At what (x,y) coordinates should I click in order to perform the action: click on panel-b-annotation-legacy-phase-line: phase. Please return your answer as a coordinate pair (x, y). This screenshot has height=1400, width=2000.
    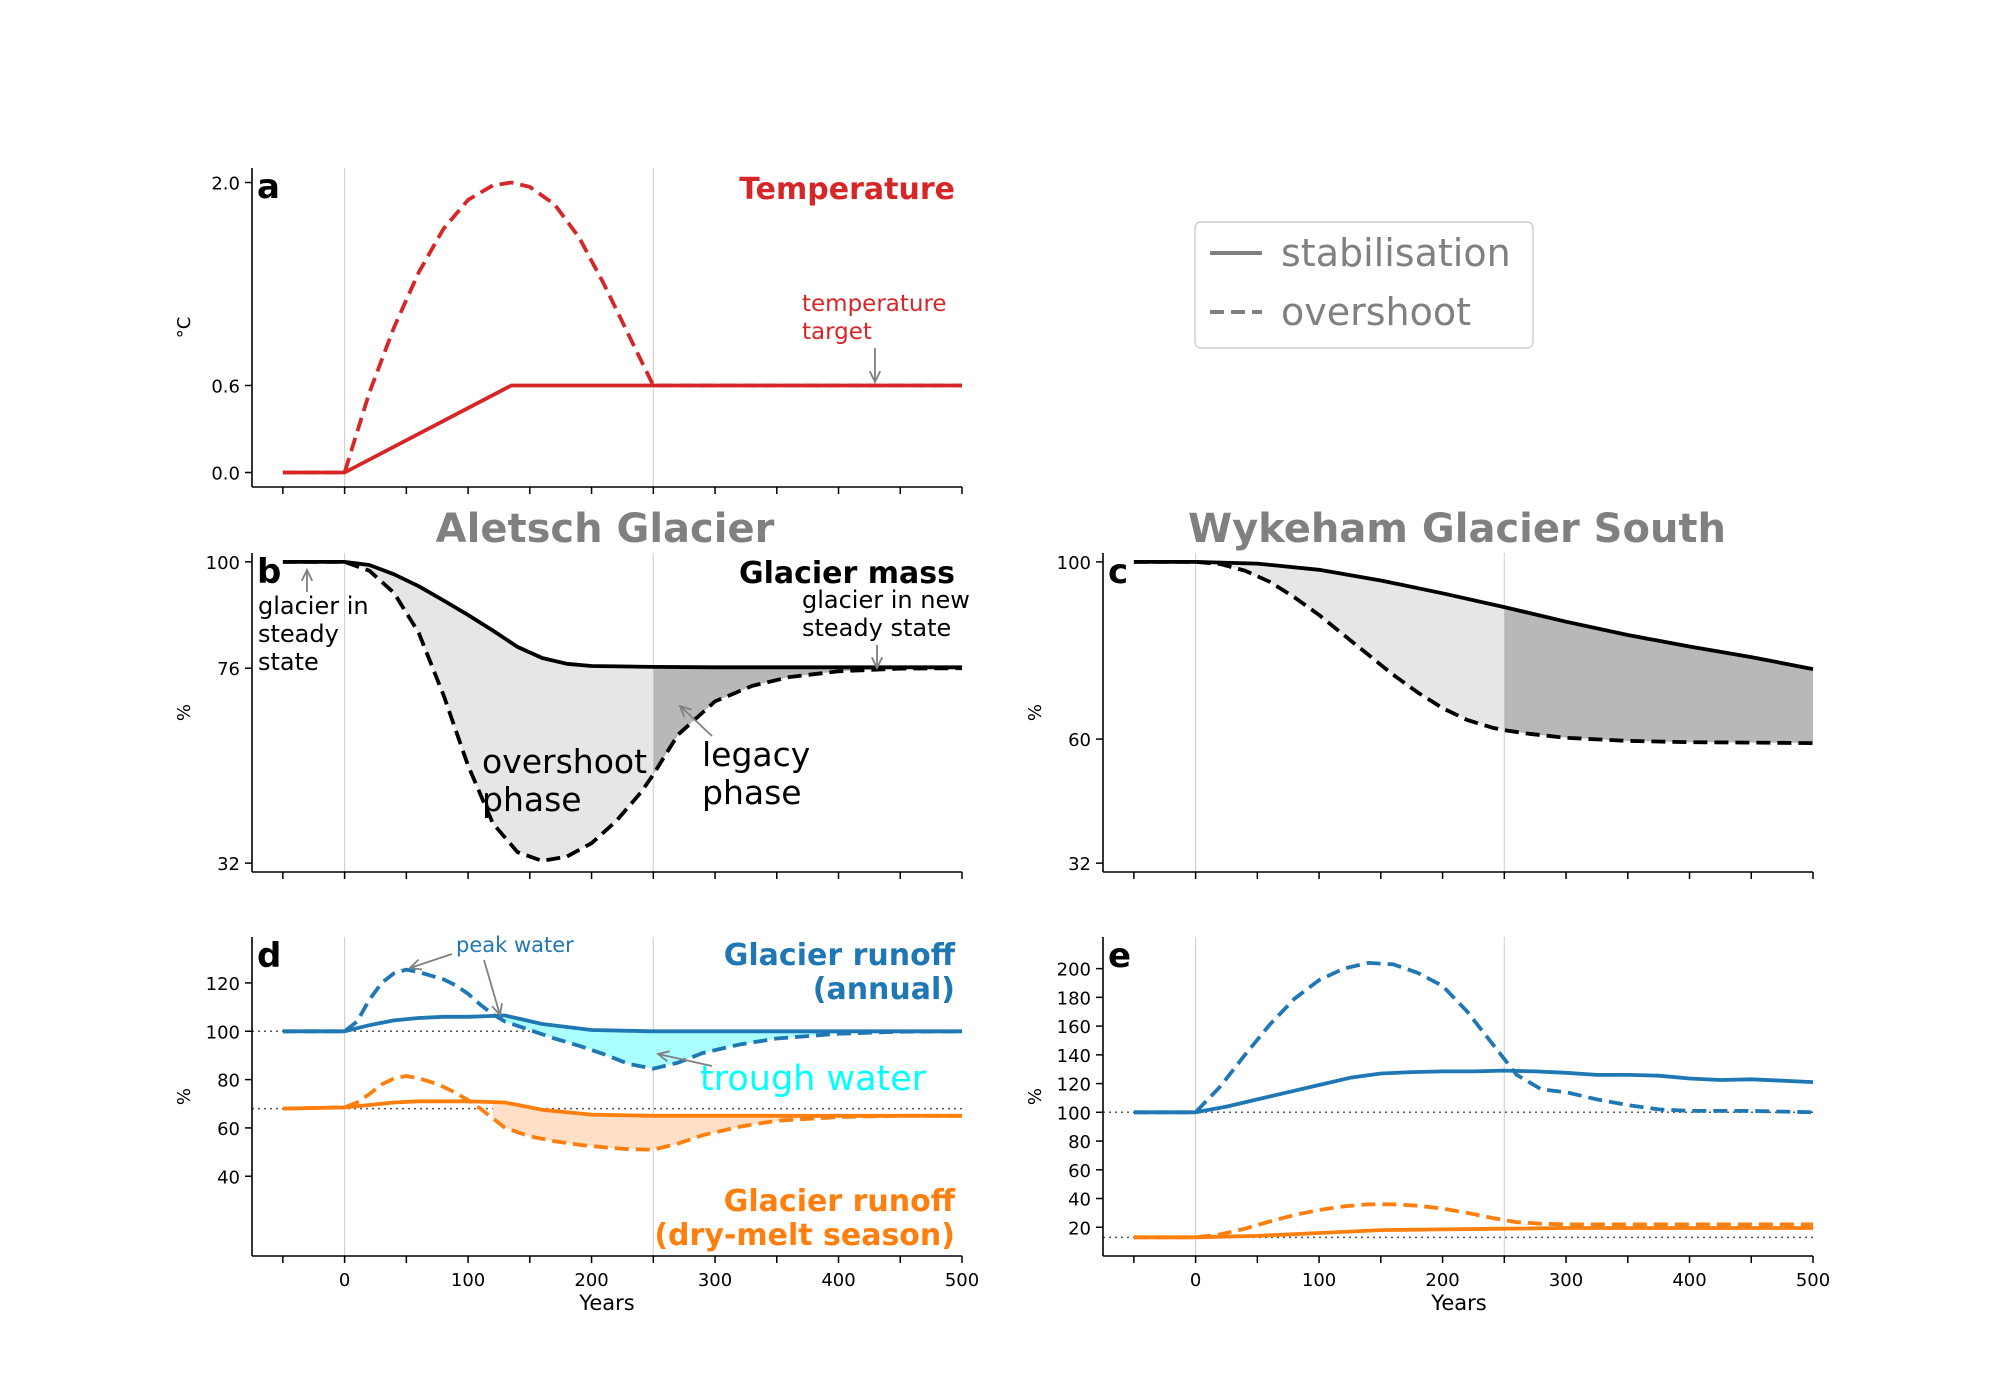
    Looking at the image, I should click on (752, 792).